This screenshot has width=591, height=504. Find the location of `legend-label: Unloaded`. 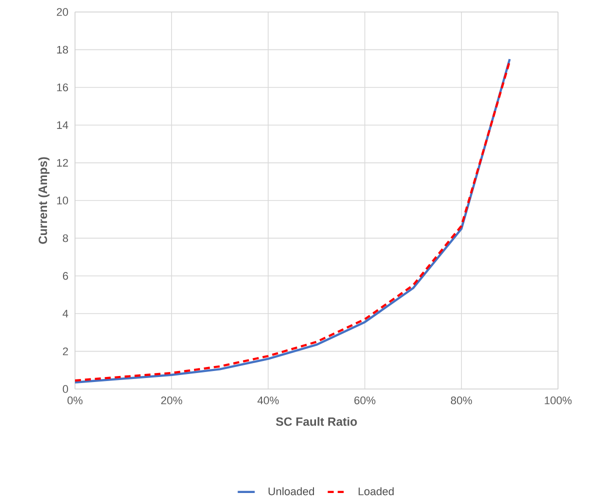

legend-label: Unloaded is located at coordinates (291, 491).